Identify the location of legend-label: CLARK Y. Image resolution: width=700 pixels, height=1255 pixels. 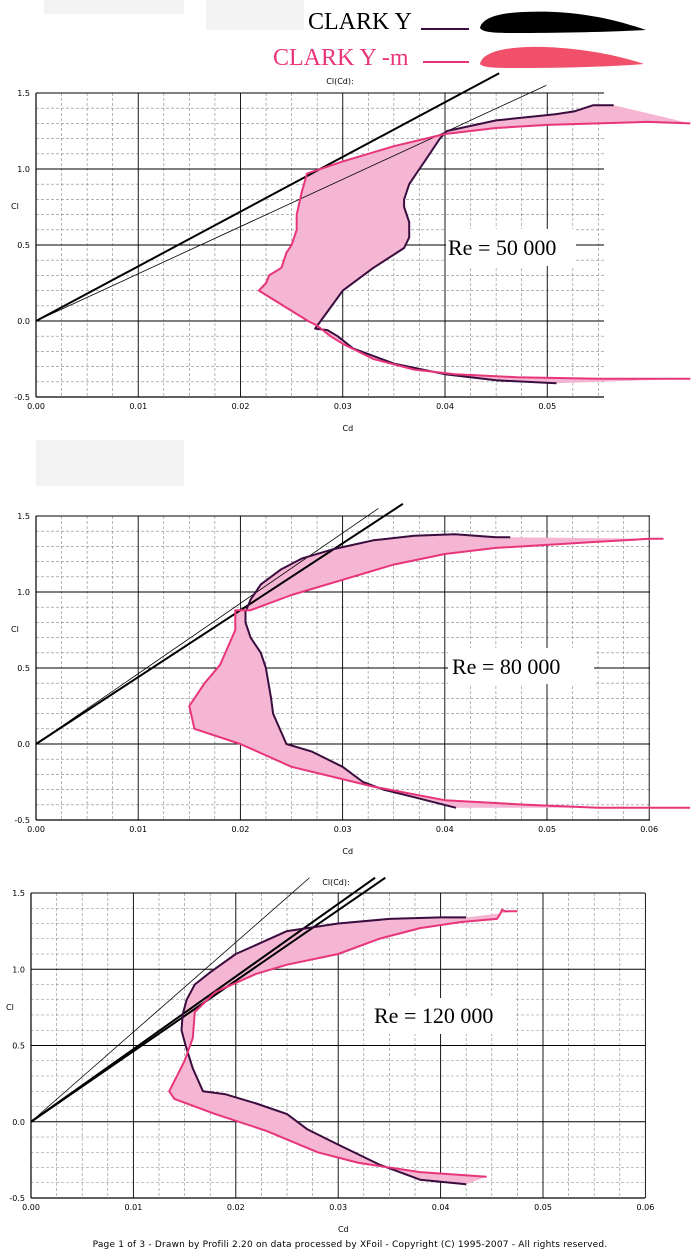
(360, 22).